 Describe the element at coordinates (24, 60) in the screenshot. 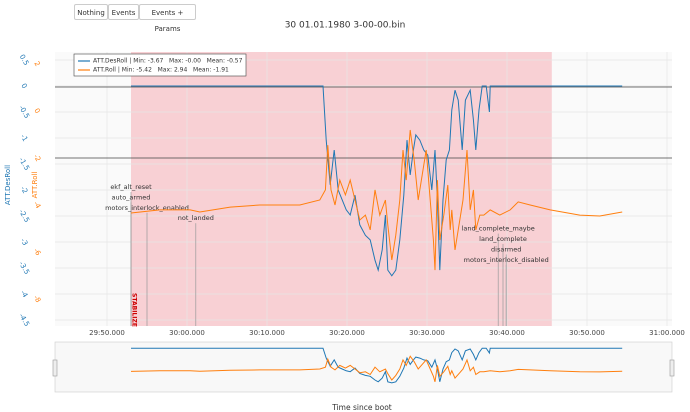

I see `y-tick-label: 0.5` at that location.